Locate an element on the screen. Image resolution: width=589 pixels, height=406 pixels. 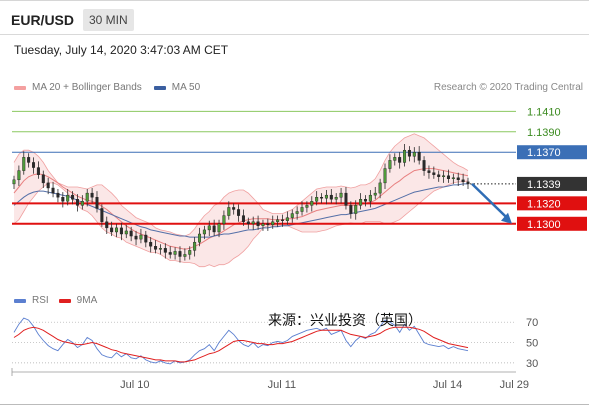
level-label-1.1339: 1.1339 is located at coordinates (544, 185).